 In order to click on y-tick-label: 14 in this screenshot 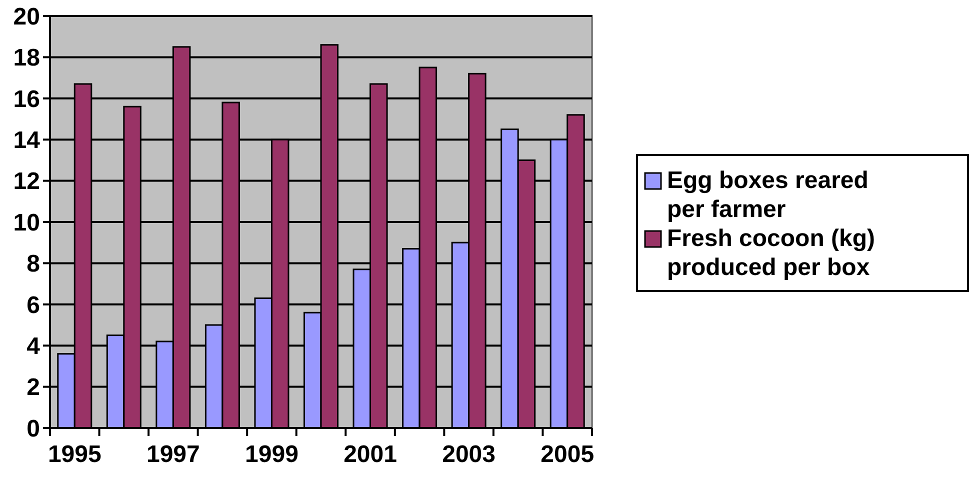, I will do `click(27, 140)`.